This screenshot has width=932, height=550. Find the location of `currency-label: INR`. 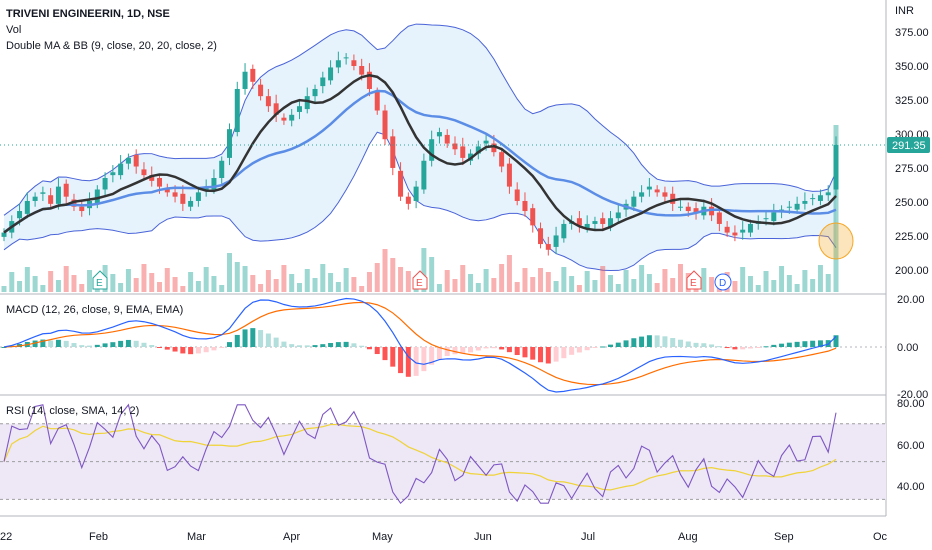

currency-label: INR is located at coordinates (904, 11).